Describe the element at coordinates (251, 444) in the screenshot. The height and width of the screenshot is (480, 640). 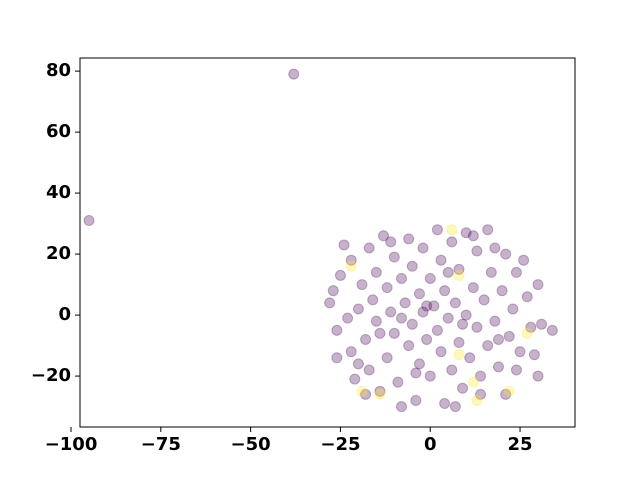
I see `x-tick-label: −50` at that location.